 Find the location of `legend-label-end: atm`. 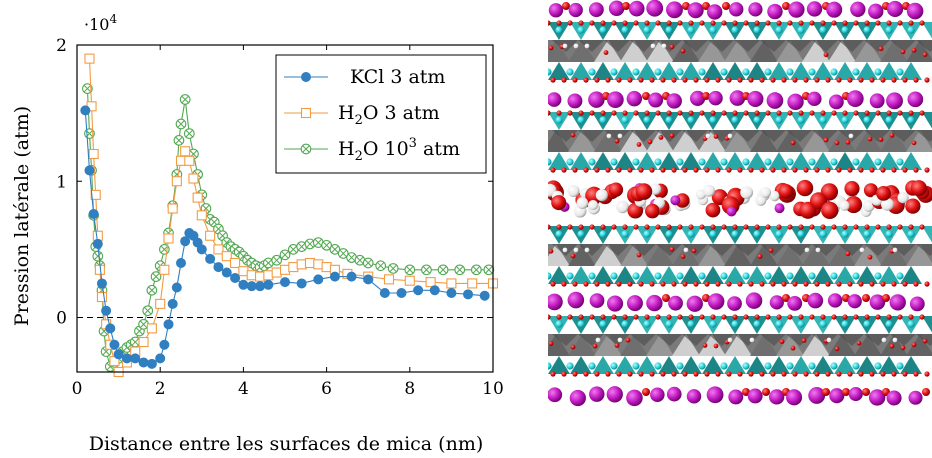

legend-label-end: atm is located at coordinates (438, 149).